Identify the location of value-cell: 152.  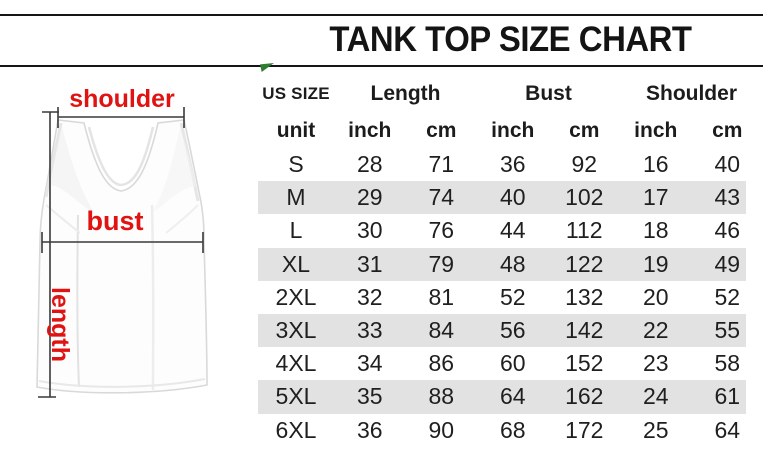
(584, 363).